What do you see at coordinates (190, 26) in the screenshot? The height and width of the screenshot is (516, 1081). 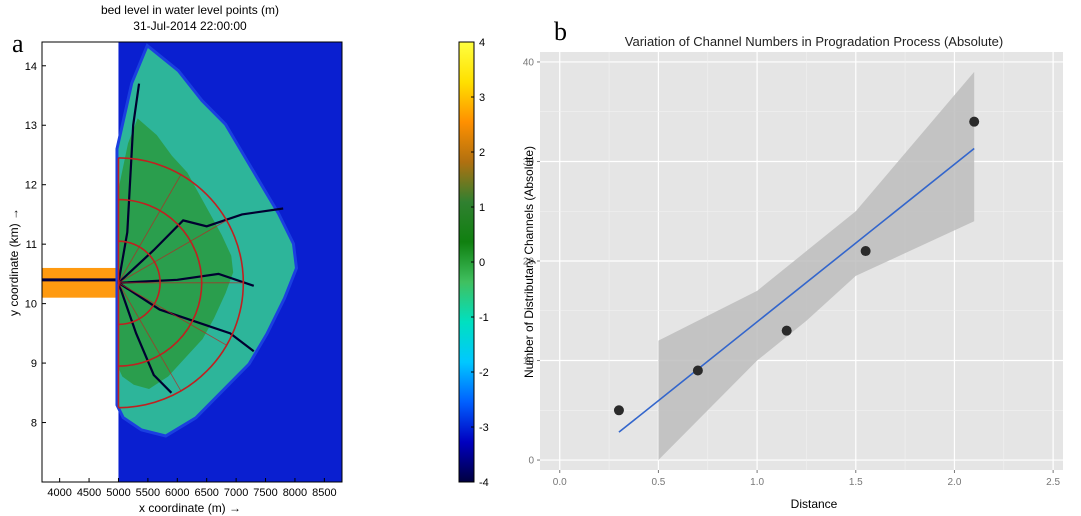 I see `panel-a-subtitle: 31-Jul-2014 22:00:00` at bounding box center [190, 26].